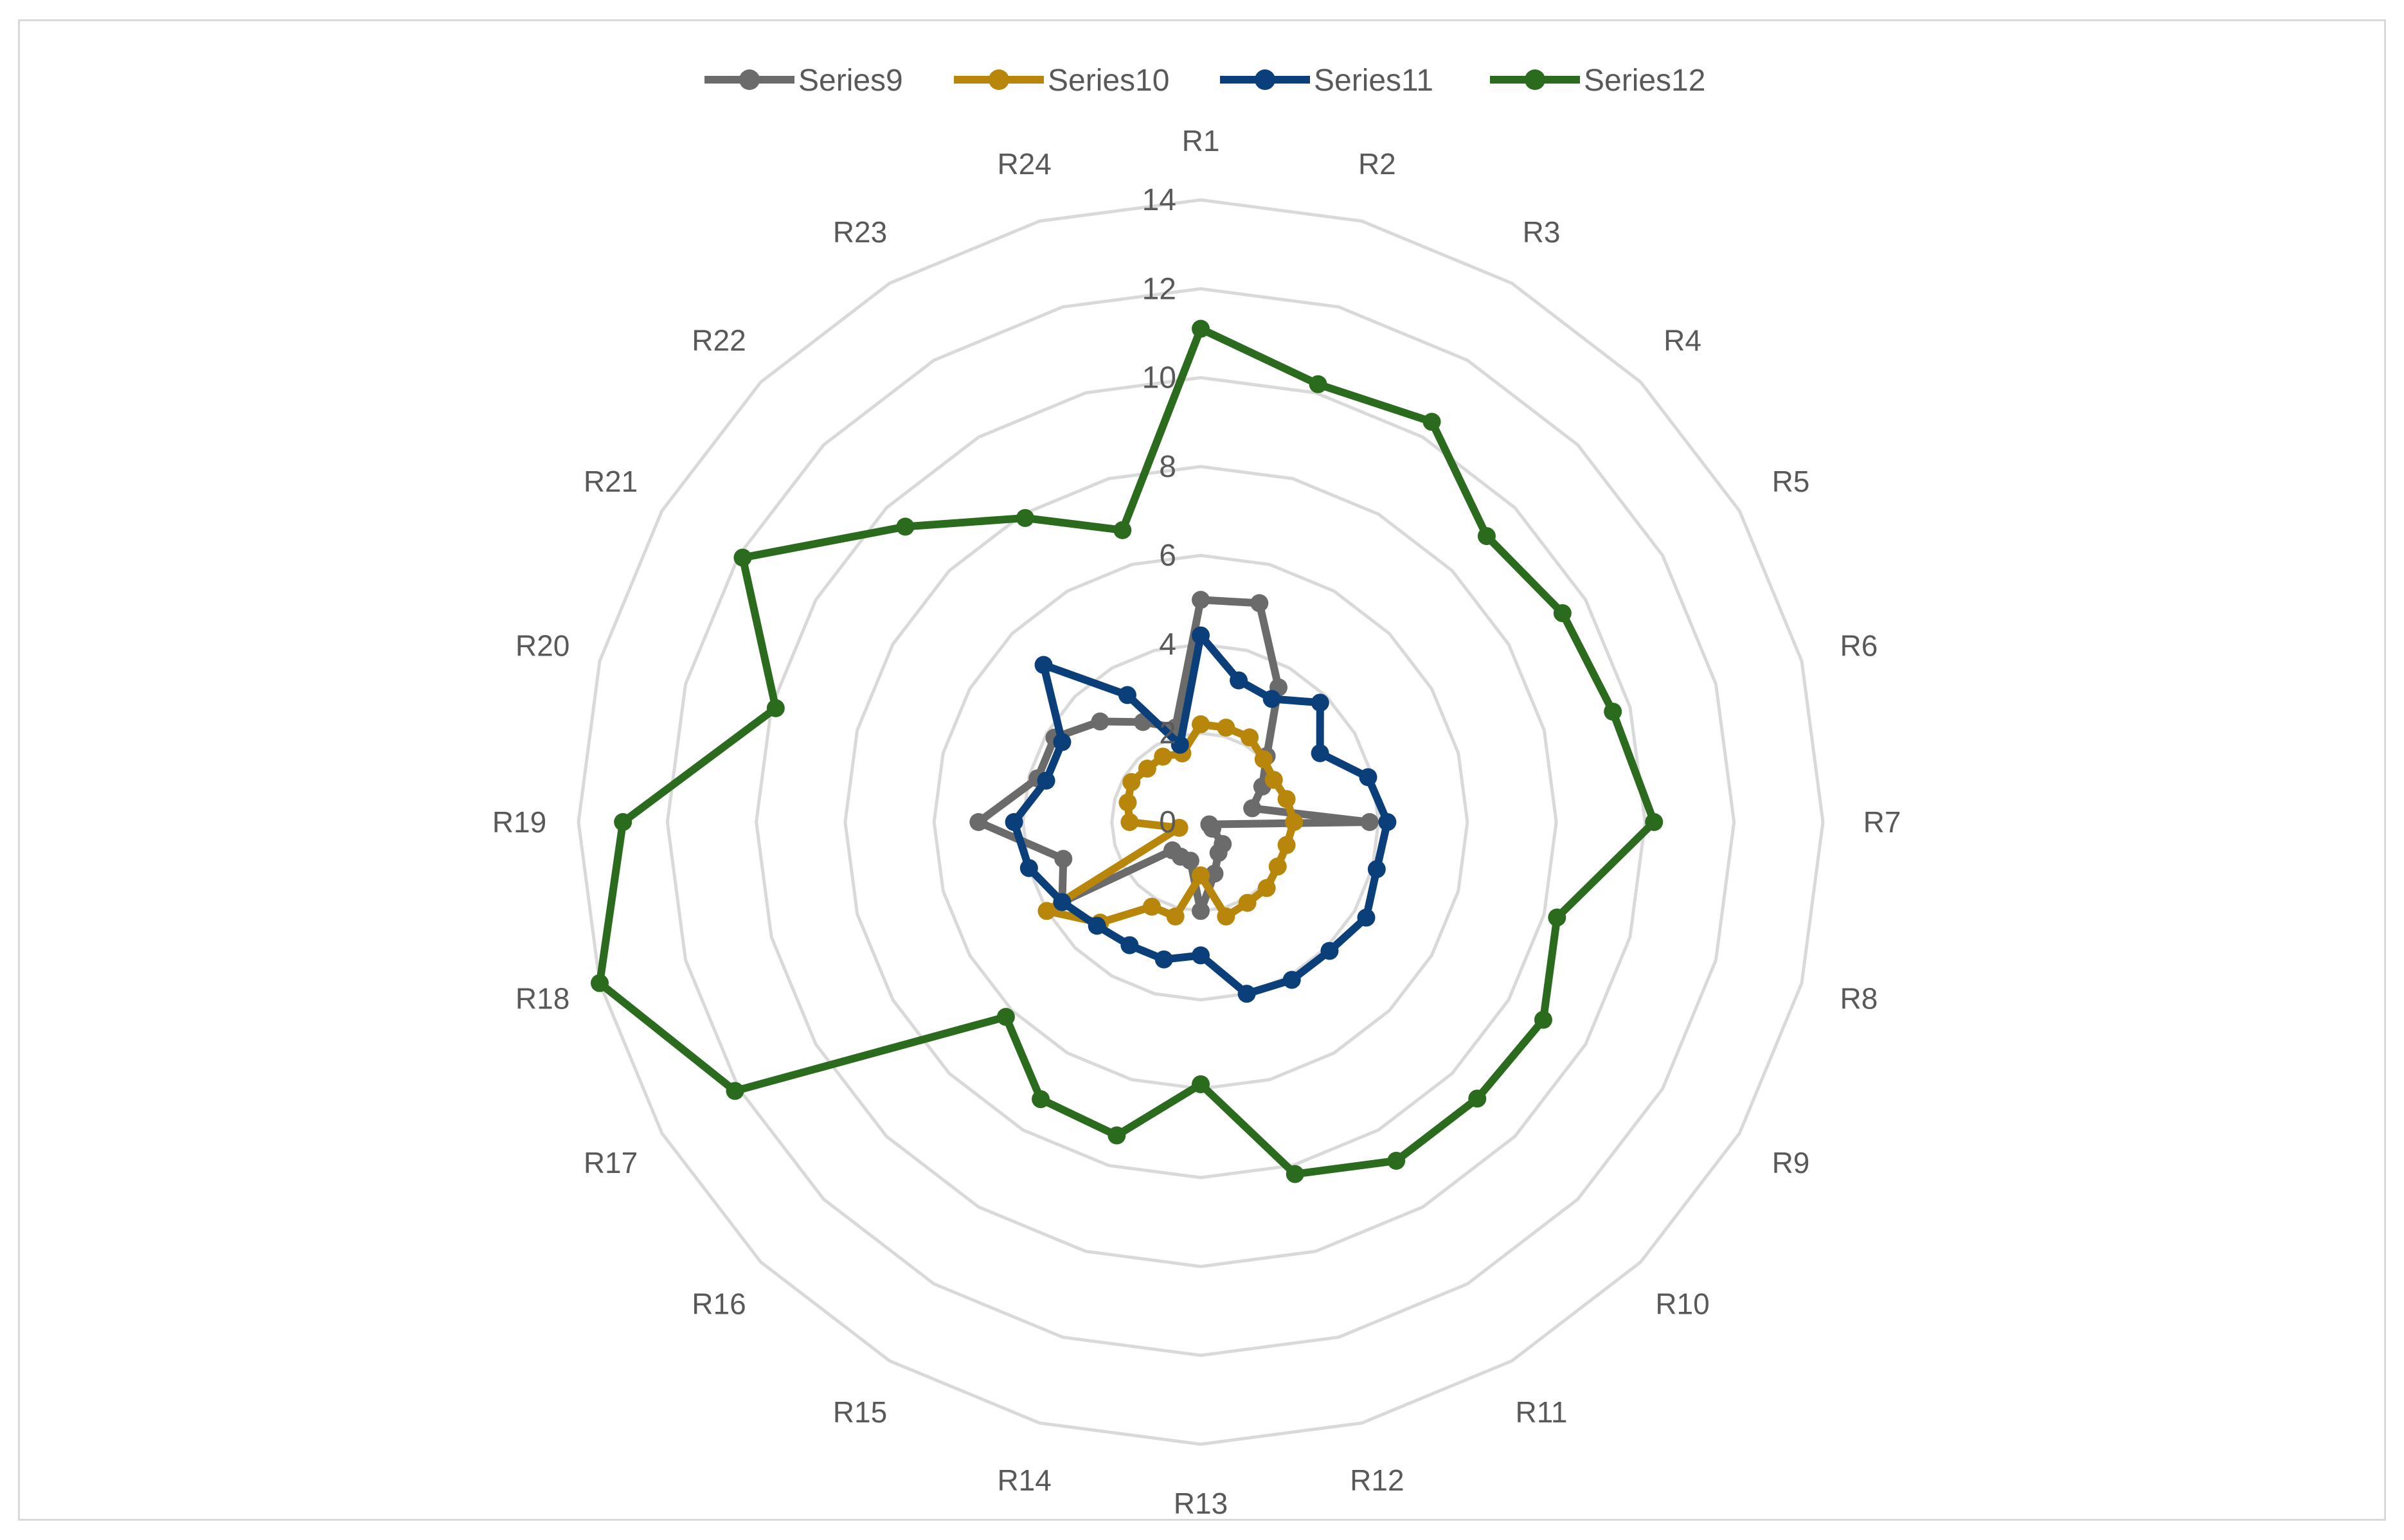 Image resolution: width=2404 pixels, height=1540 pixels. I want to click on tick-label: 6, so click(1167, 556).